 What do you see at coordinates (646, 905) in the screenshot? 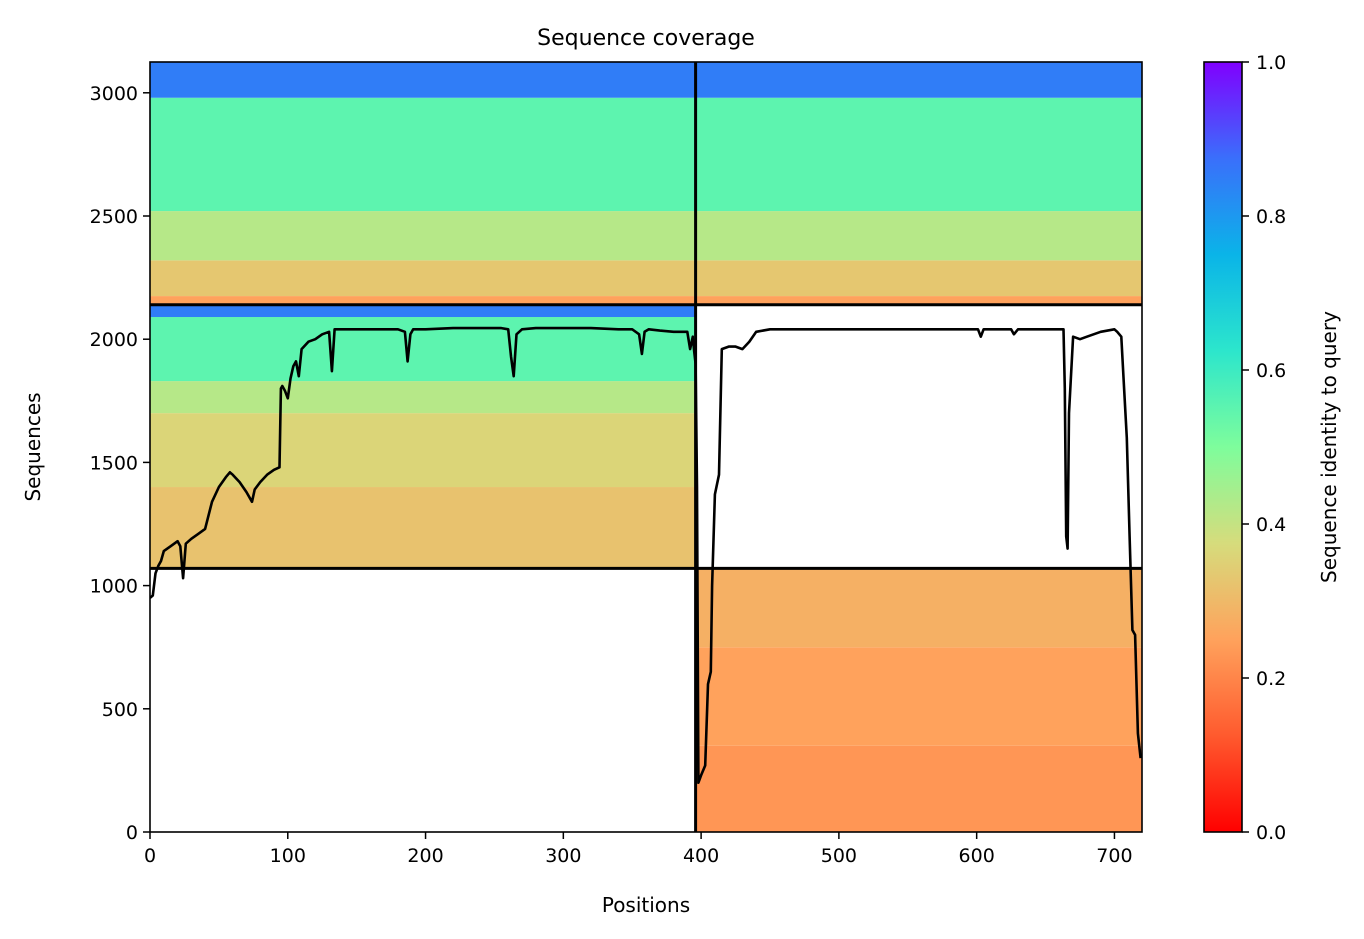
I see `x-axis-label: Positions` at bounding box center [646, 905].